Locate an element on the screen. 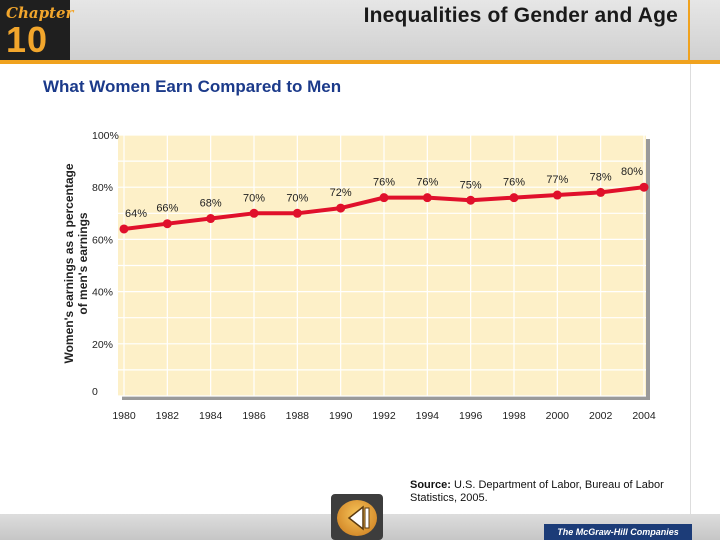 This screenshot has width=720, height=540. y-tick-label: 20% is located at coordinates (102, 345).